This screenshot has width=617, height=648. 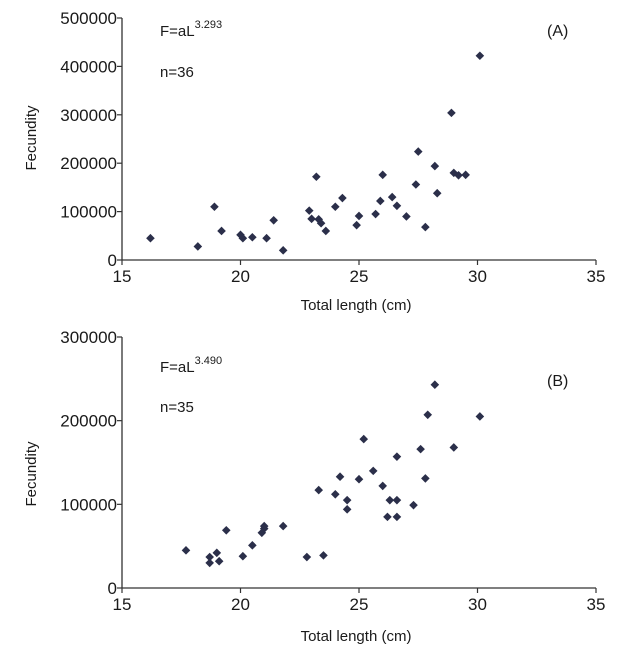 What do you see at coordinates (356, 305) in the screenshot?
I see `panel-a-x-axis-title: Total length (cm)` at bounding box center [356, 305].